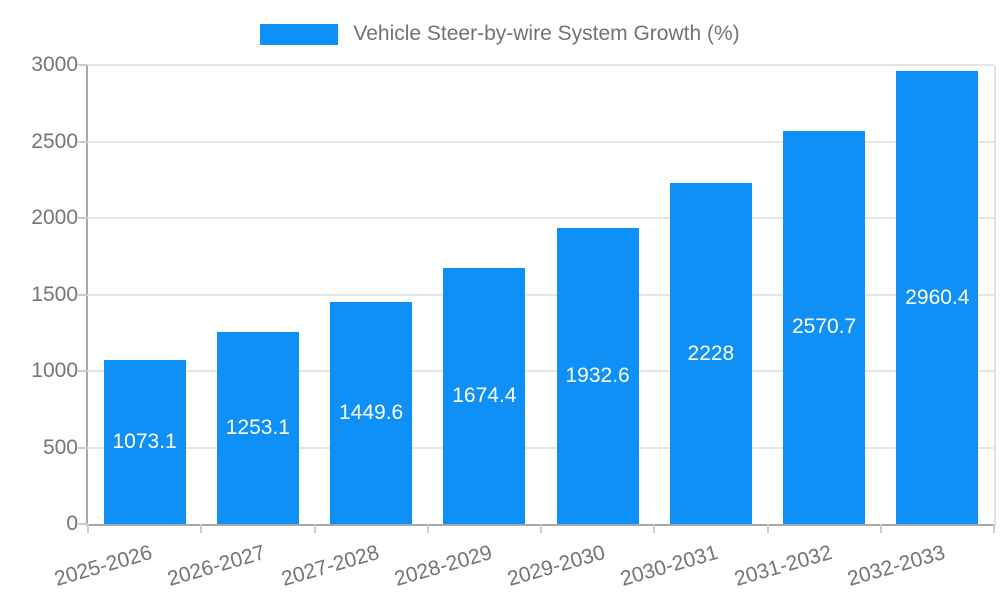  I want to click on x-tick-label: 2031-2032, so click(783, 566).